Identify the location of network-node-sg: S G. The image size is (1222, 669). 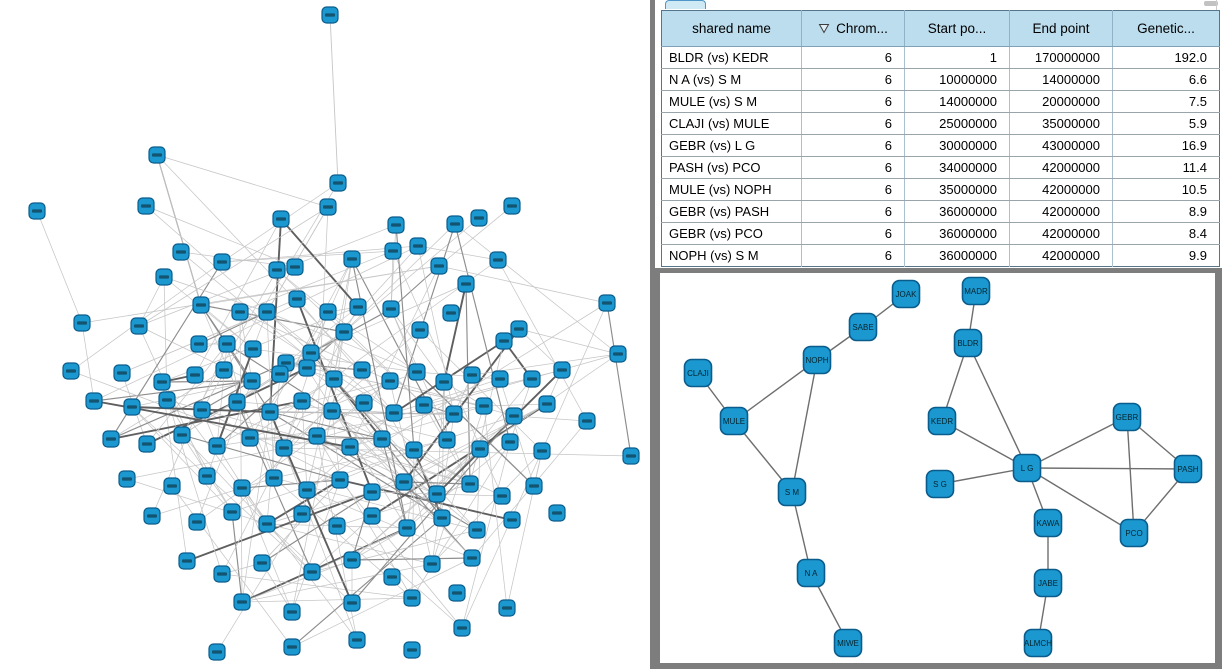
(940, 484).